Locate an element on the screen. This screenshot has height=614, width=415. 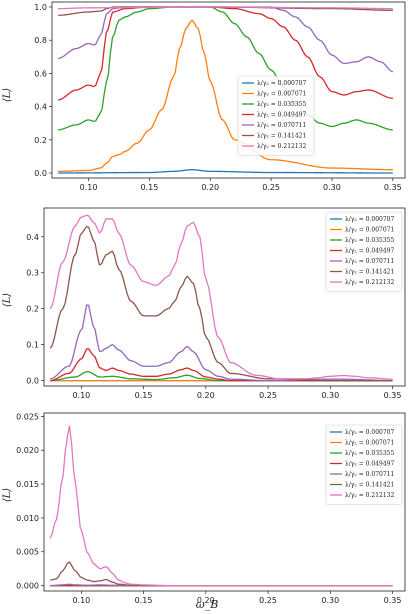
x-axis-label: ω_B is located at coordinates (207, 604).